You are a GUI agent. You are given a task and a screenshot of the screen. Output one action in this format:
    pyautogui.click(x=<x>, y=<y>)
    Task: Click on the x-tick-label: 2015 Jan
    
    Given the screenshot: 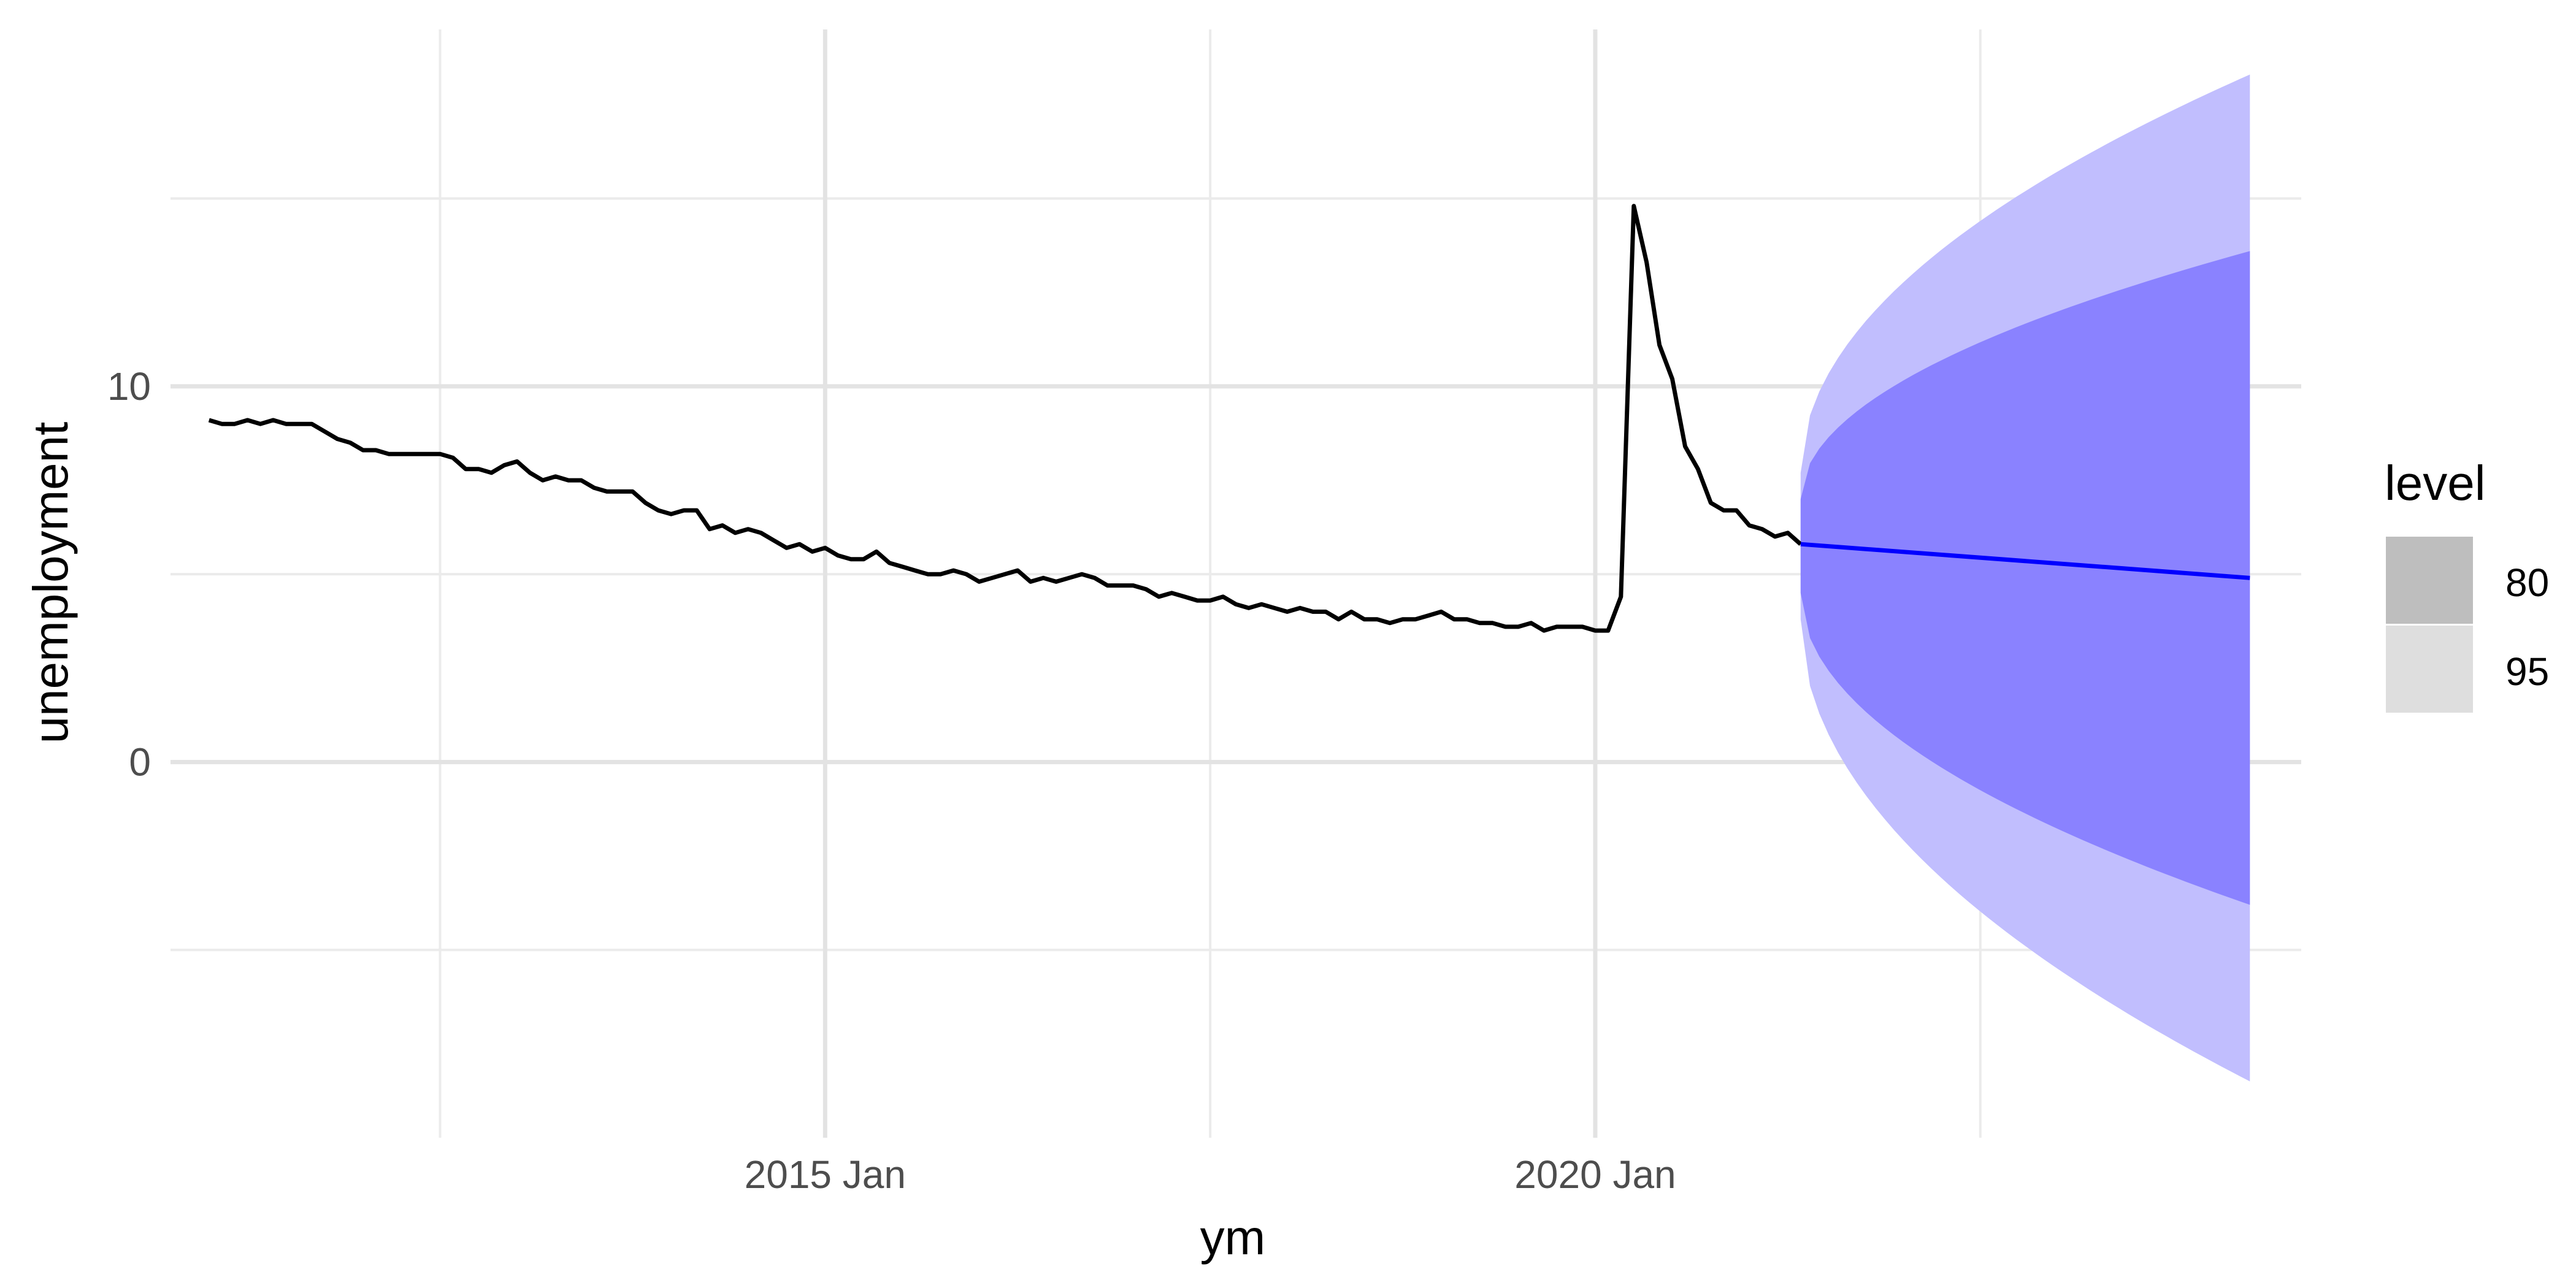 What is the action you would take?
    pyautogui.click(x=825, y=1174)
    